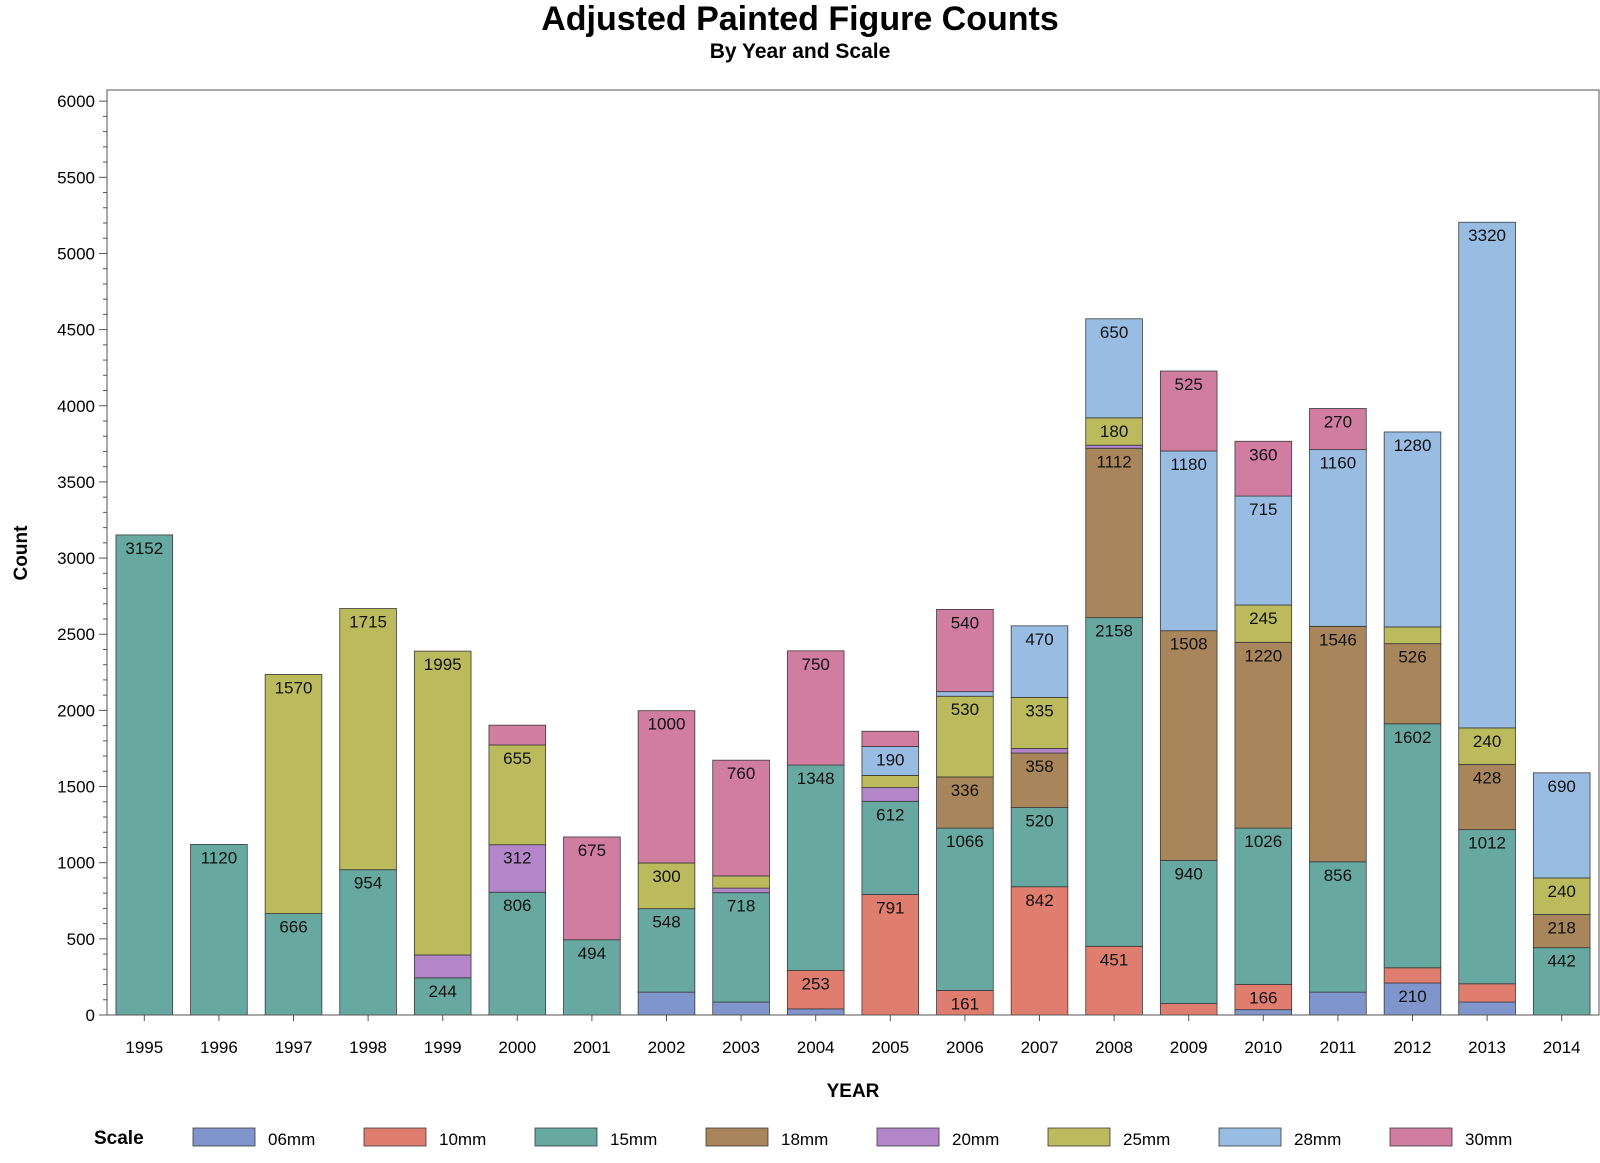  Describe the element at coordinates (1114, 431) in the screenshot. I see `data-label: 180` at that location.